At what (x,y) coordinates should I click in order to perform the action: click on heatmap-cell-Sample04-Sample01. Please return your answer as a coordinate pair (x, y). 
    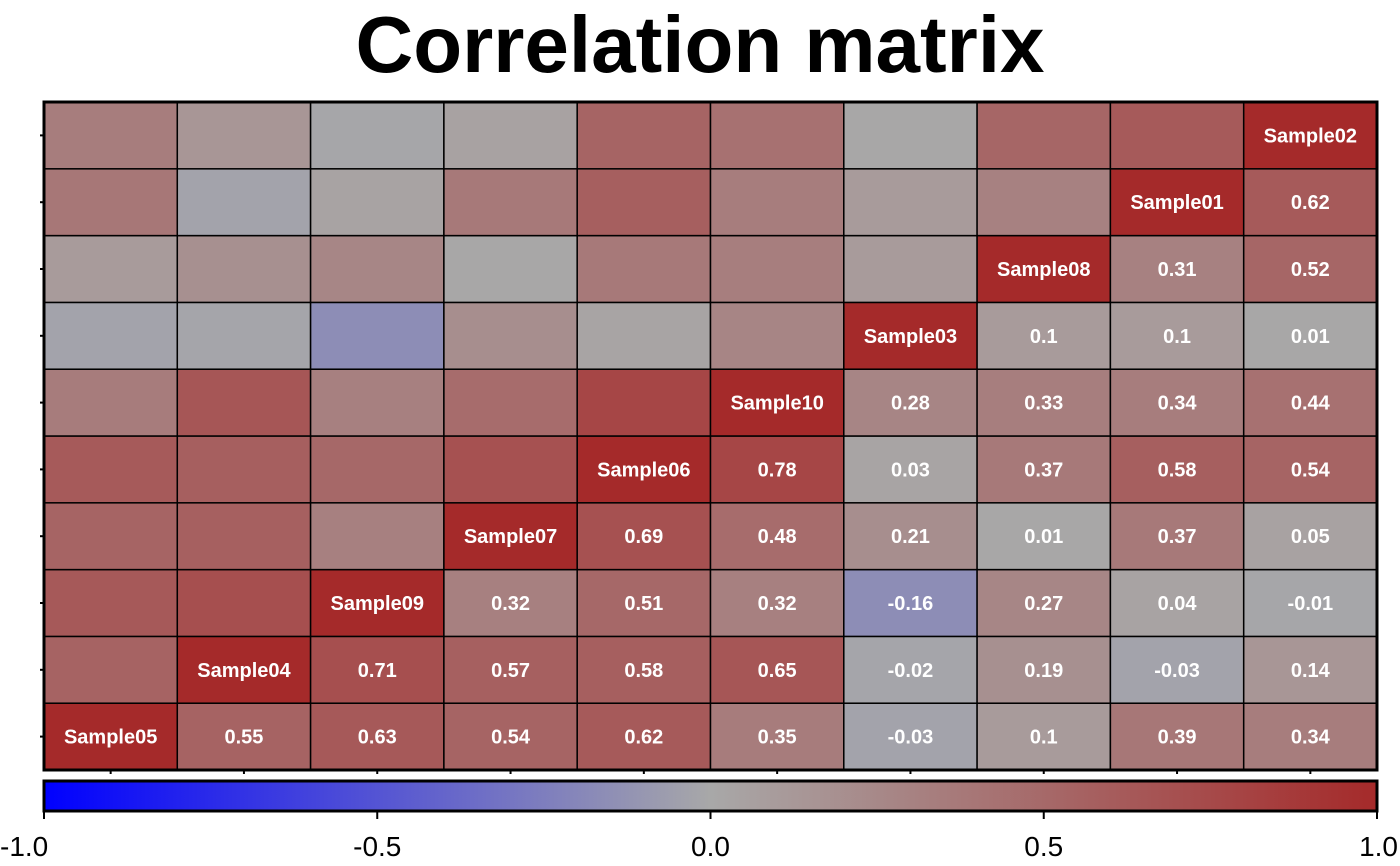
    Looking at the image, I should click on (1177, 669).